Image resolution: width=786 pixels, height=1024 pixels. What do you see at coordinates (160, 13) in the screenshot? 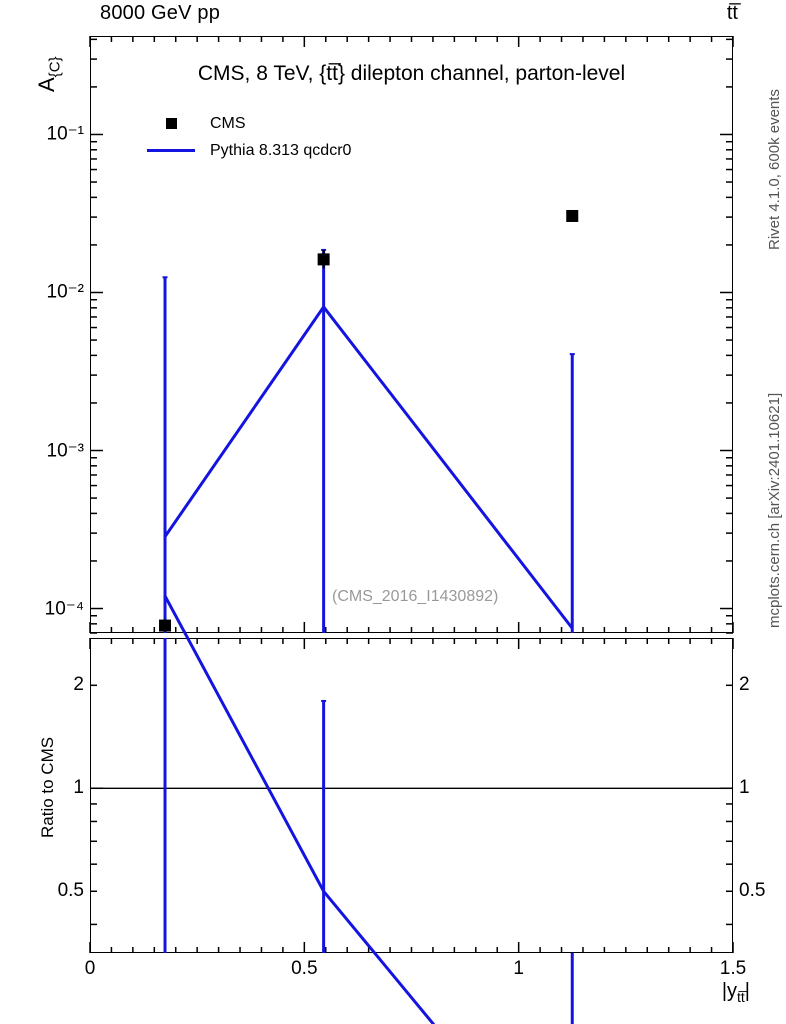
I see `beam-energy-label: 8000 GeV pp` at bounding box center [160, 13].